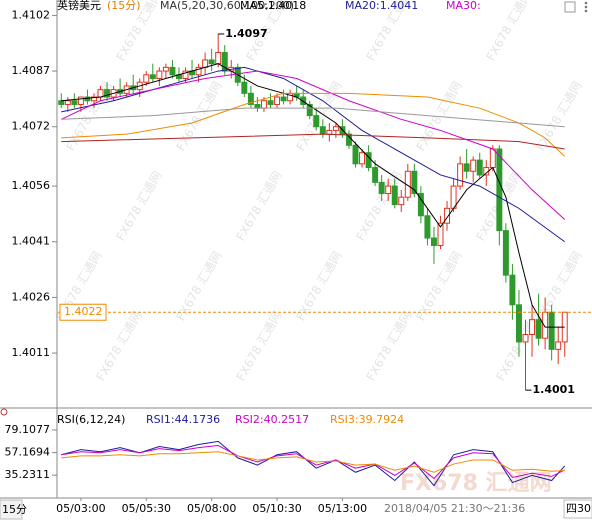 This screenshot has height=520, width=592. What do you see at coordinates (554, 389) in the screenshot?
I see `annotation-label: 1.4001` at bounding box center [554, 389].